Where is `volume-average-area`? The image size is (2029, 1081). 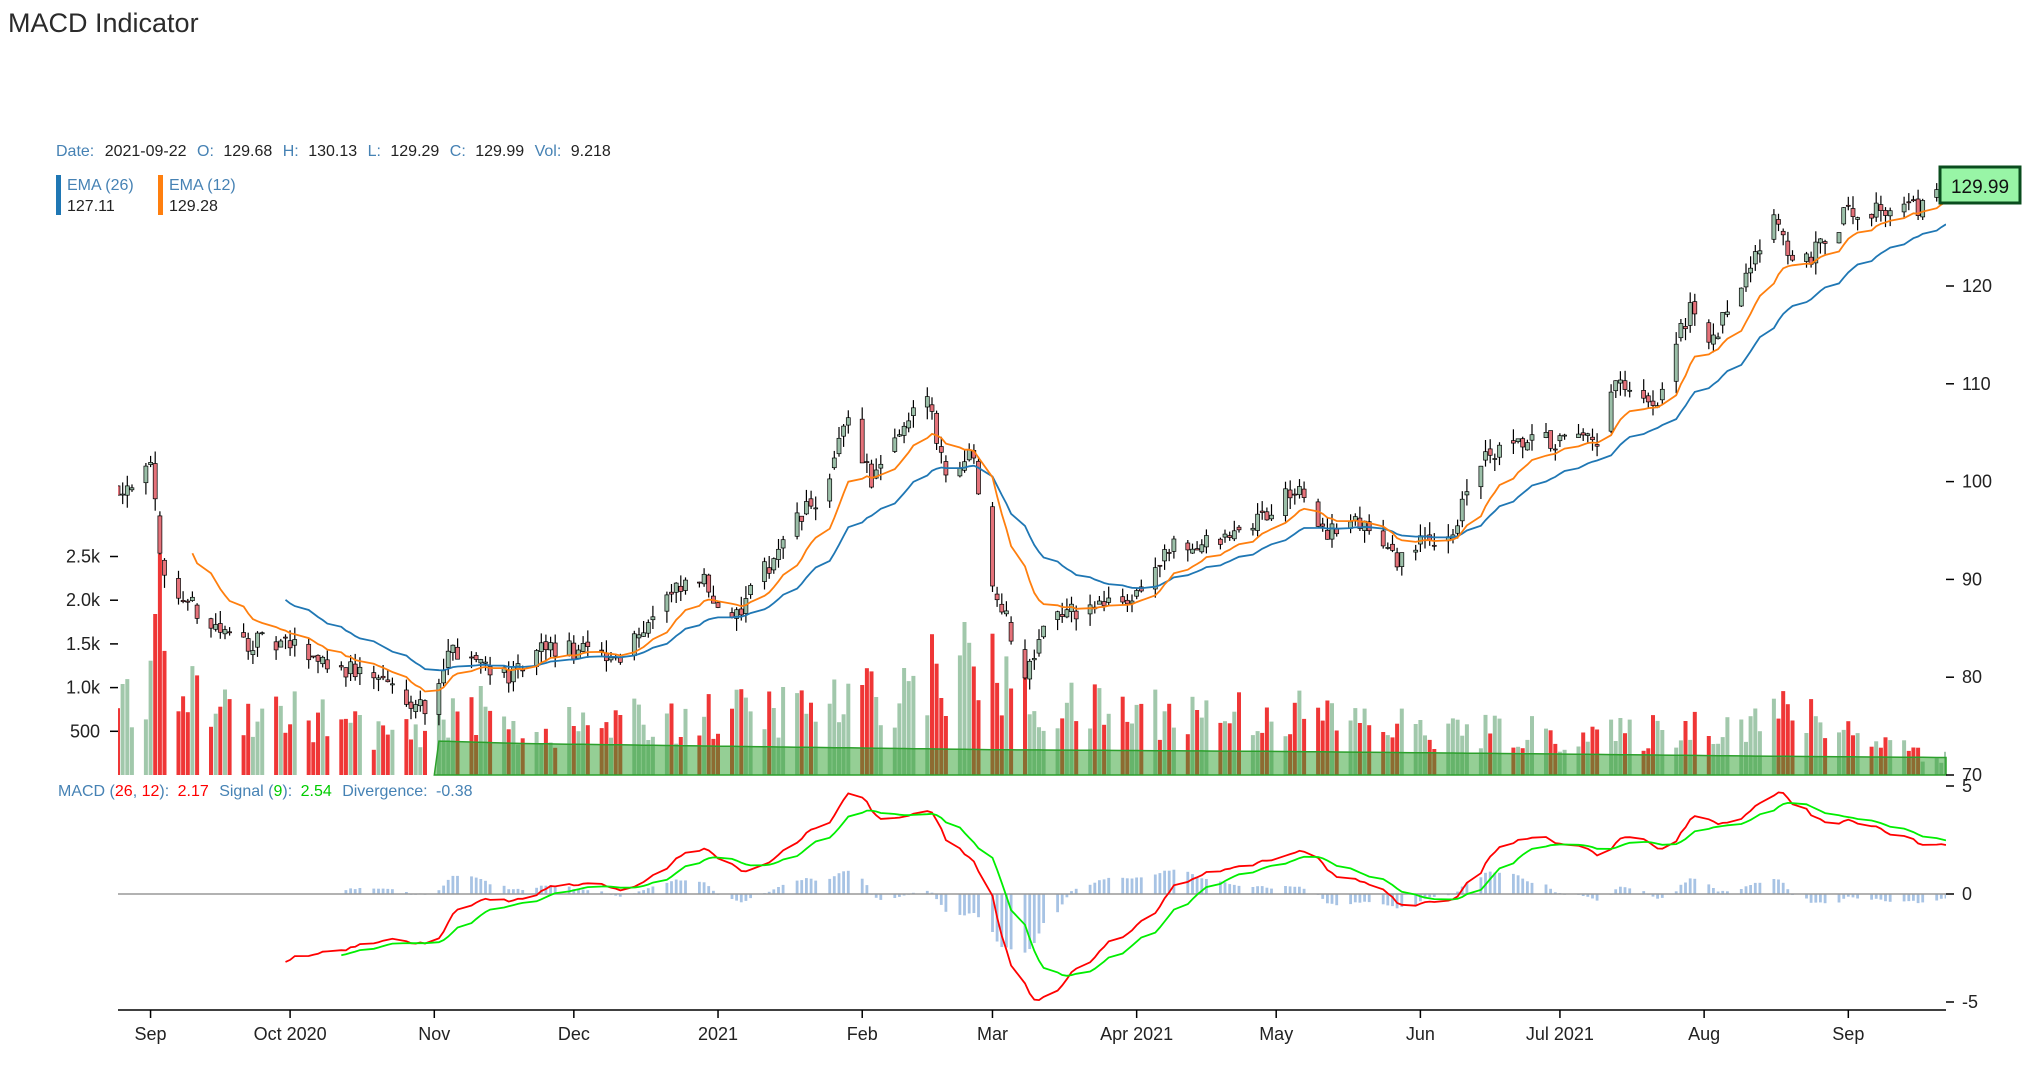
volume-average-area is located at coordinates (1190, 758).